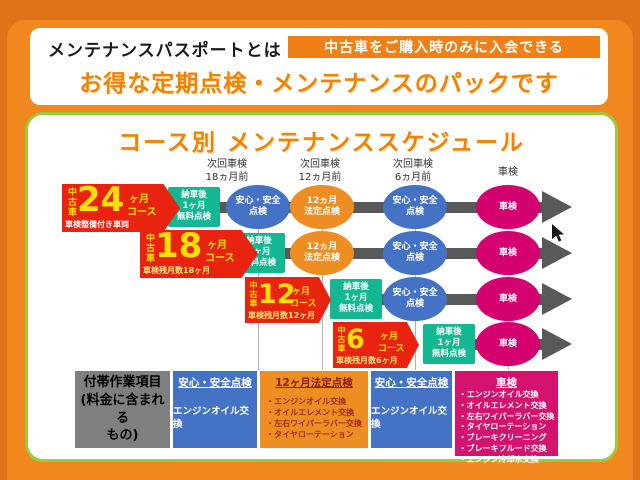 The height and width of the screenshot is (480, 640). Describe the element at coordinates (97, 224) in the screenshot. I see `course-note: 車検整備付き車両` at that location.